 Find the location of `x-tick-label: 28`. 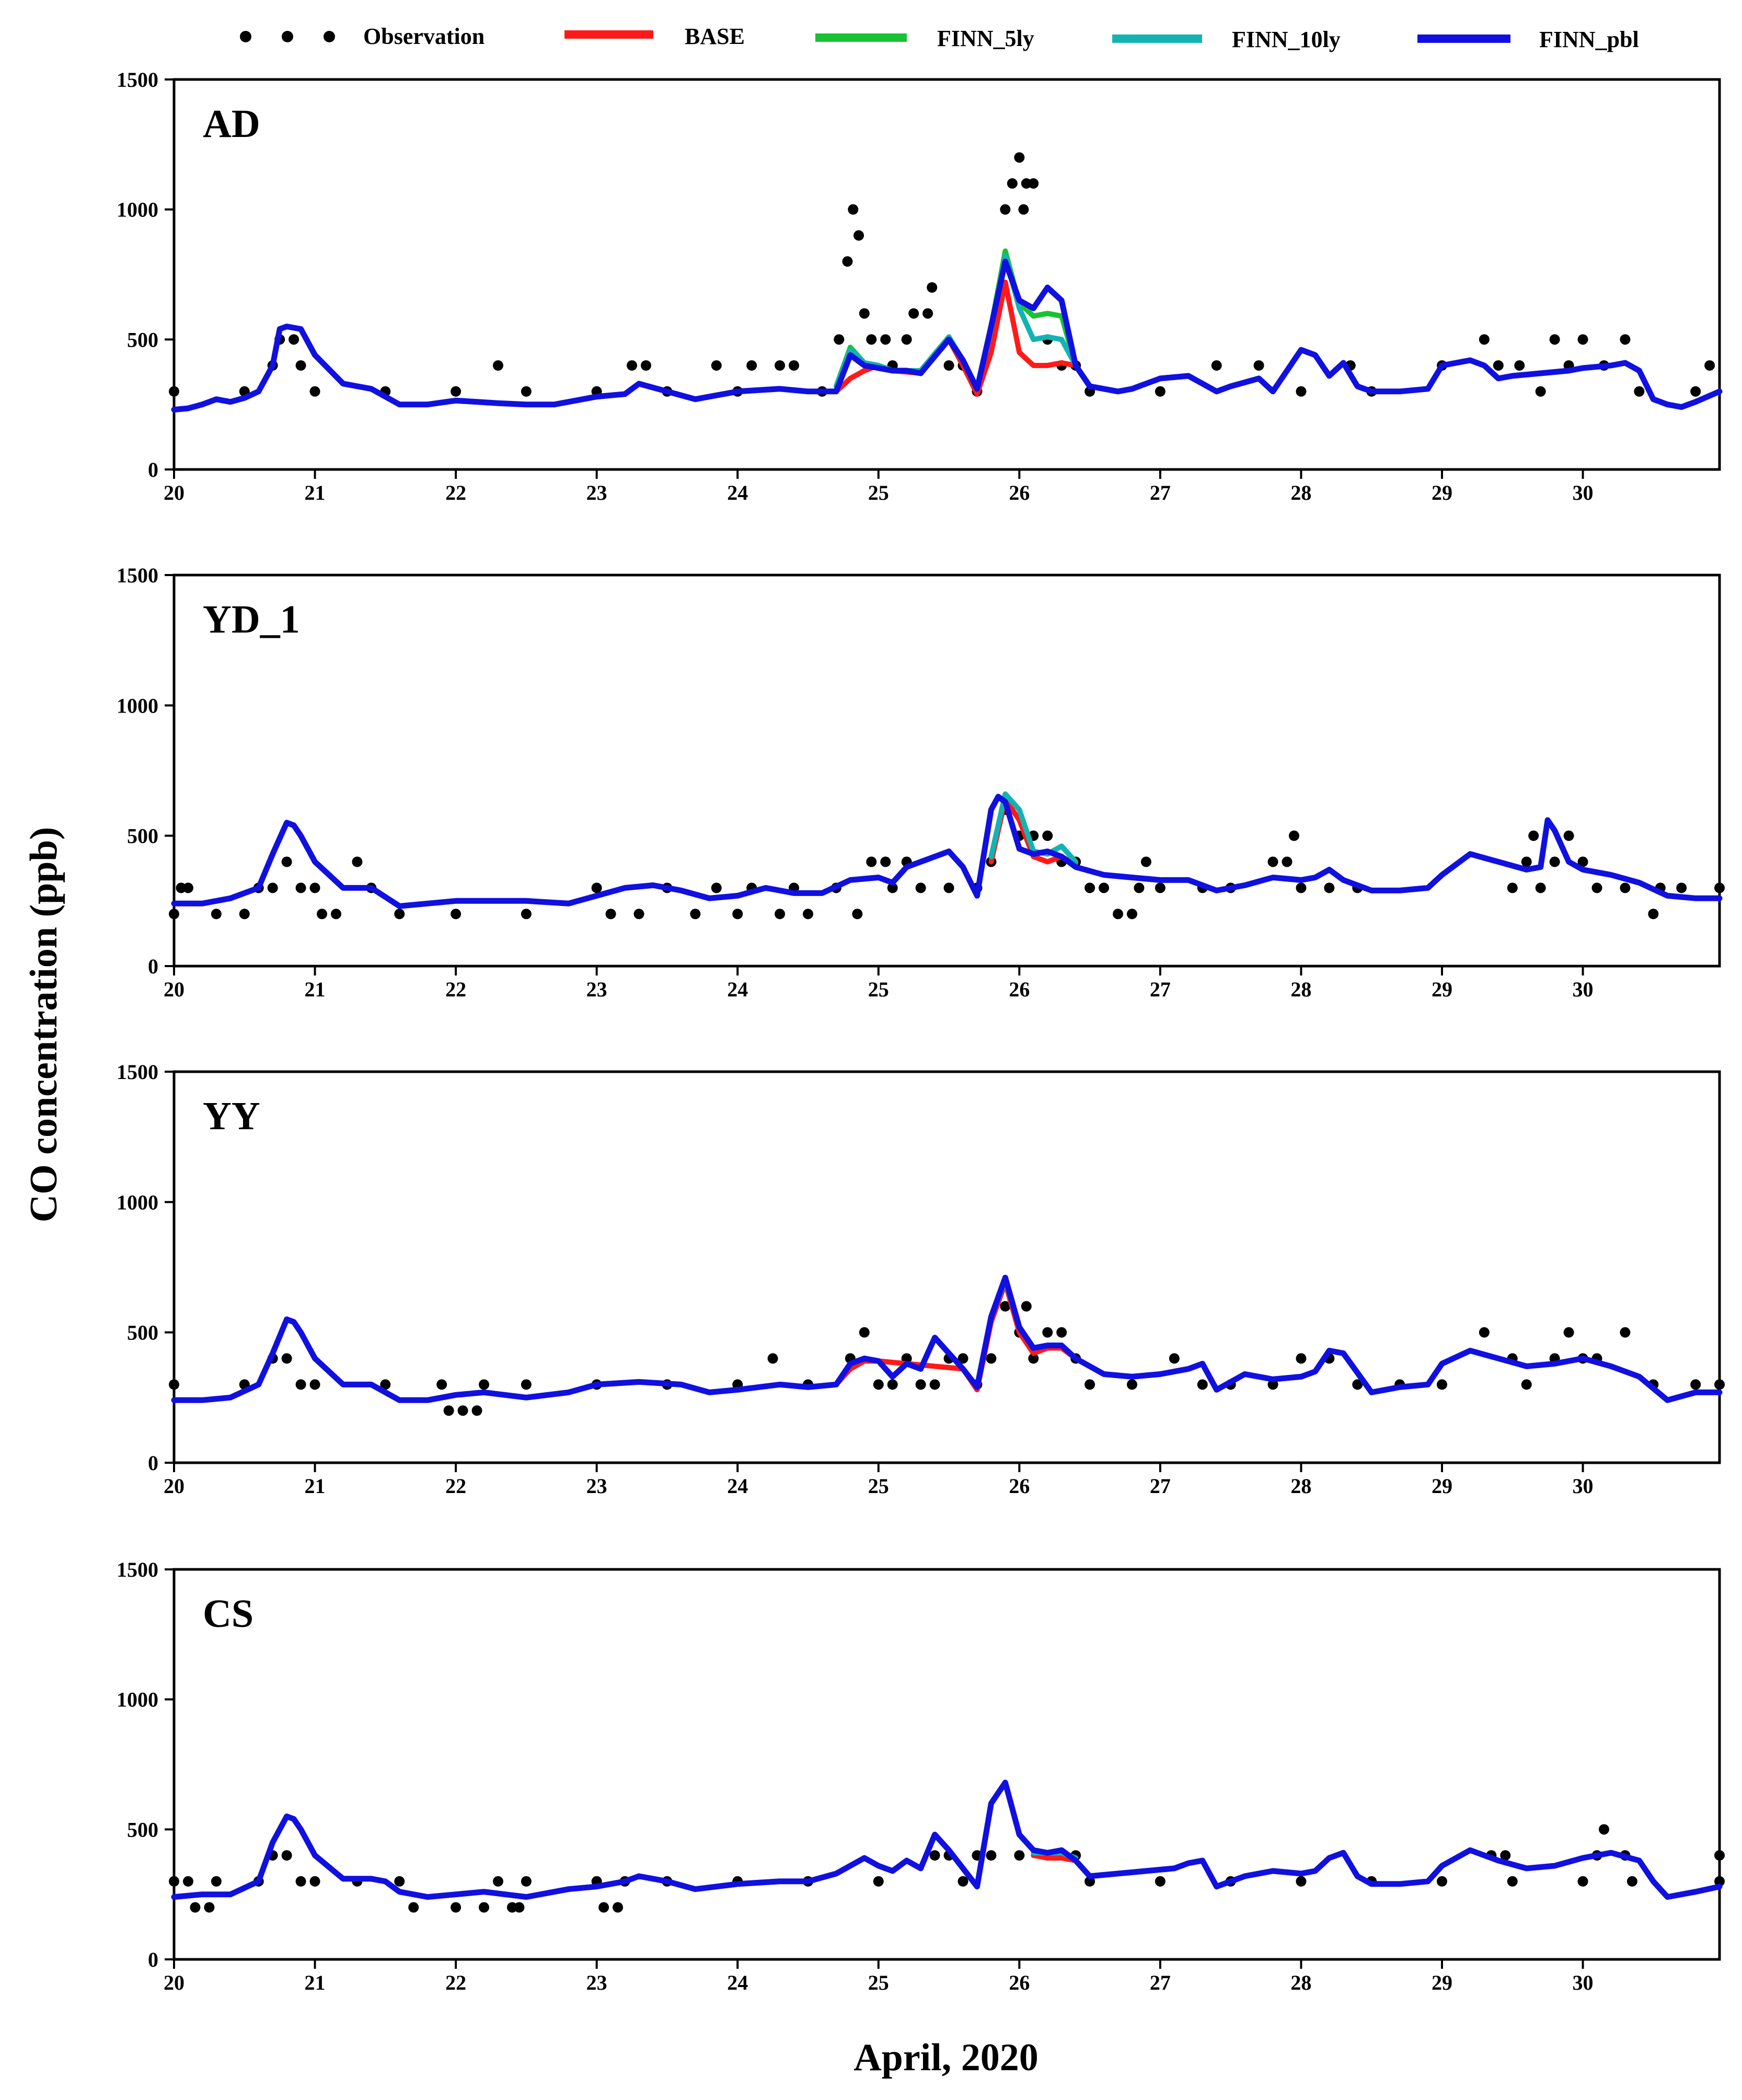

x-tick-label: 28 is located at coordinates (1300, 492).